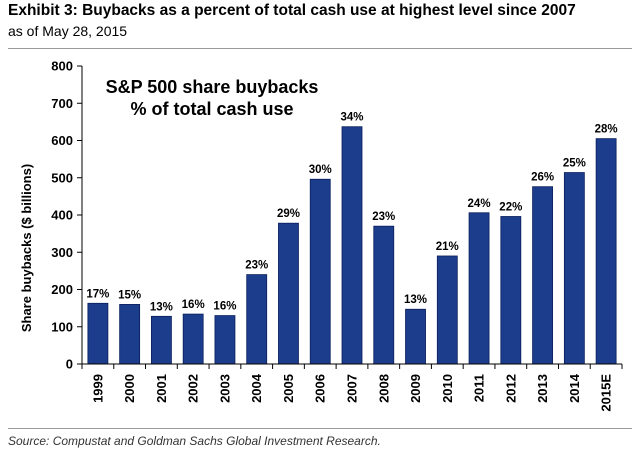 Image resolution: width=640 pixels, height=458 pixels. I want to click on data-label-2015E: 28%, so click(606, 130).